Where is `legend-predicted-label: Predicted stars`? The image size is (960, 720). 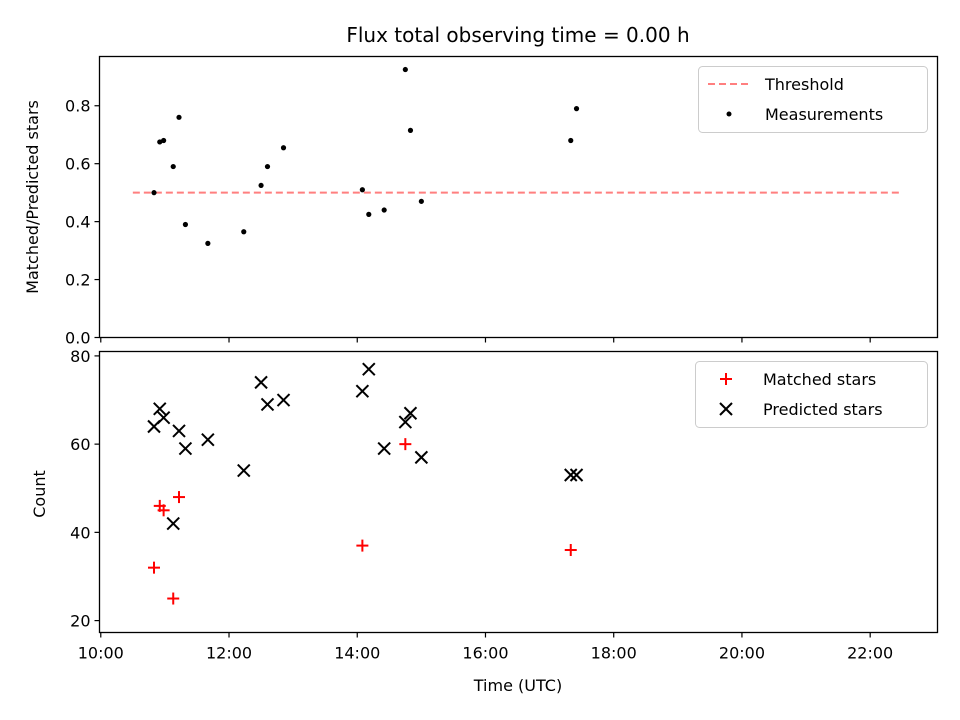
legend-predicted-label: Predicted stars is located at coordinates (823, 409).